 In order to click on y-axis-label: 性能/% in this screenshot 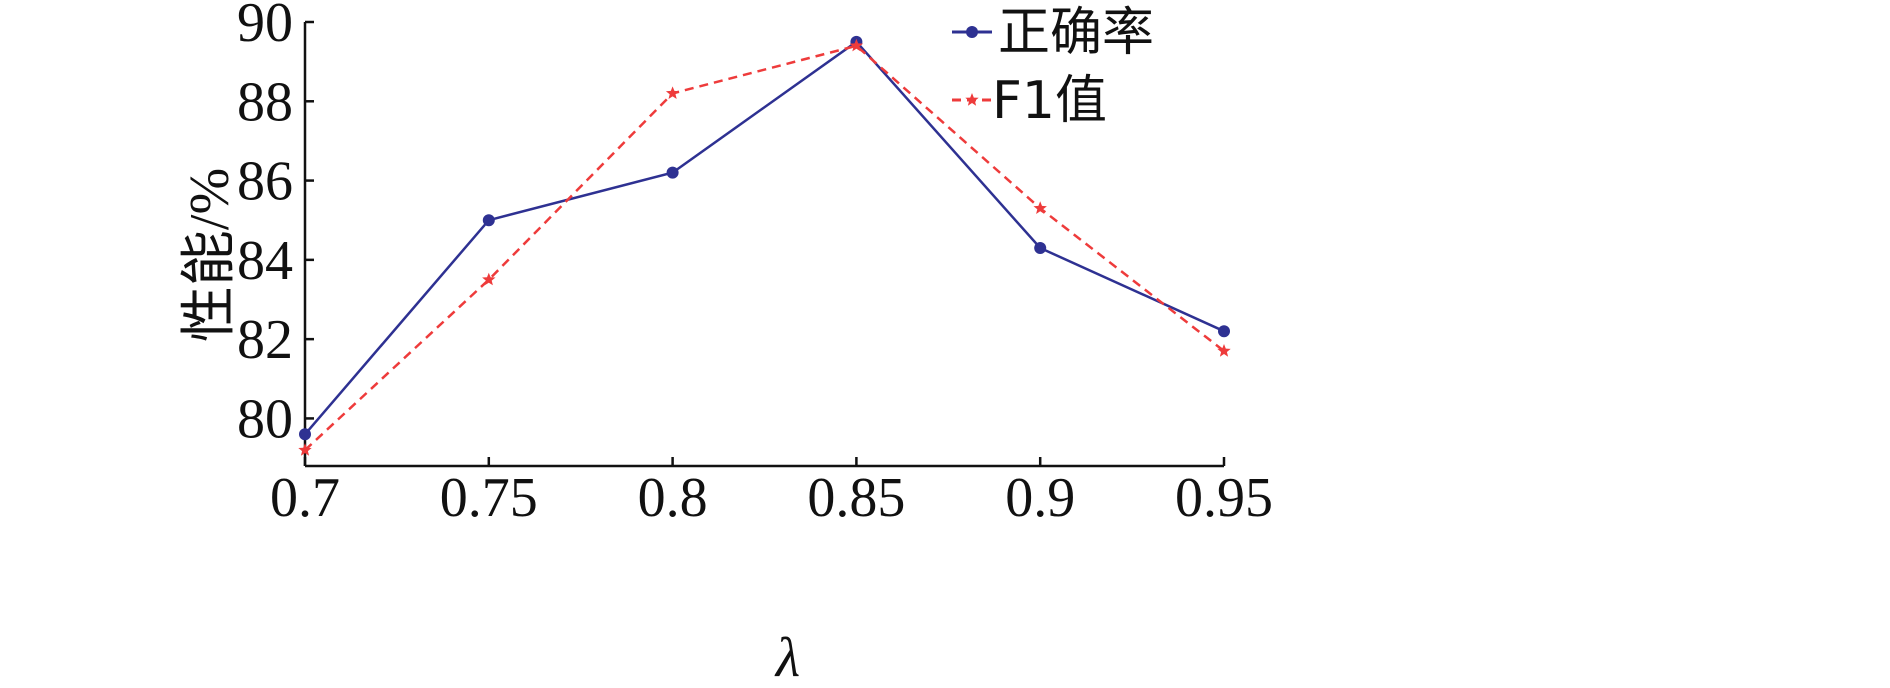, I will do `click(210, 255)`.